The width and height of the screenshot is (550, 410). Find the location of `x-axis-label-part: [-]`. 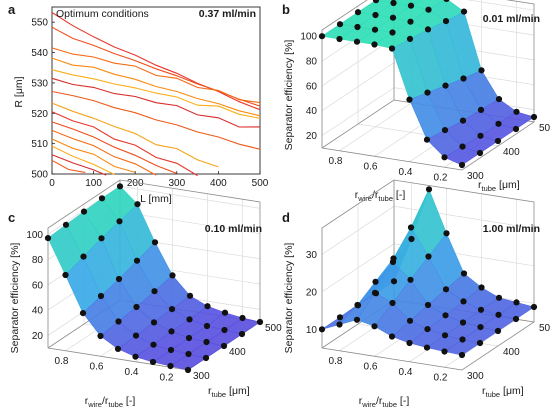

x-axis-label-part: [-] is located at coordinates (129, 401).